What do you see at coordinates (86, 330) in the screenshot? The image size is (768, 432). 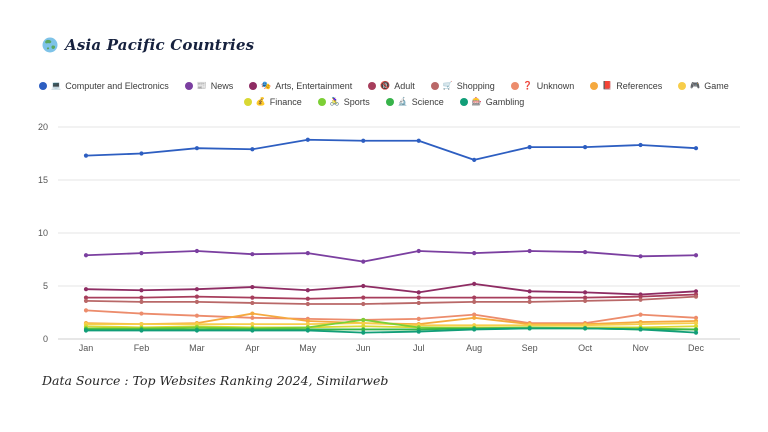 I see `data-point-gambling-jan` at bounding box center [86, 330].